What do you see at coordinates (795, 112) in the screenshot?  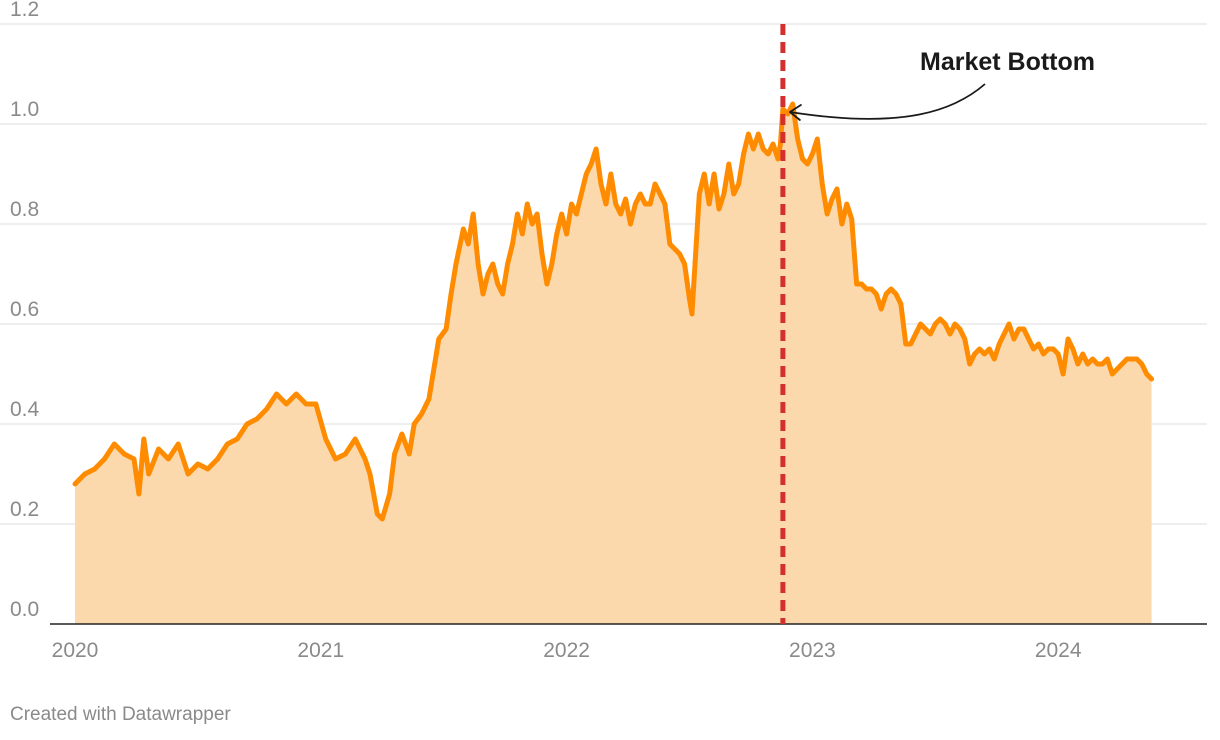 I see `annotation-arrowhead` at bounding box center [795, 112].